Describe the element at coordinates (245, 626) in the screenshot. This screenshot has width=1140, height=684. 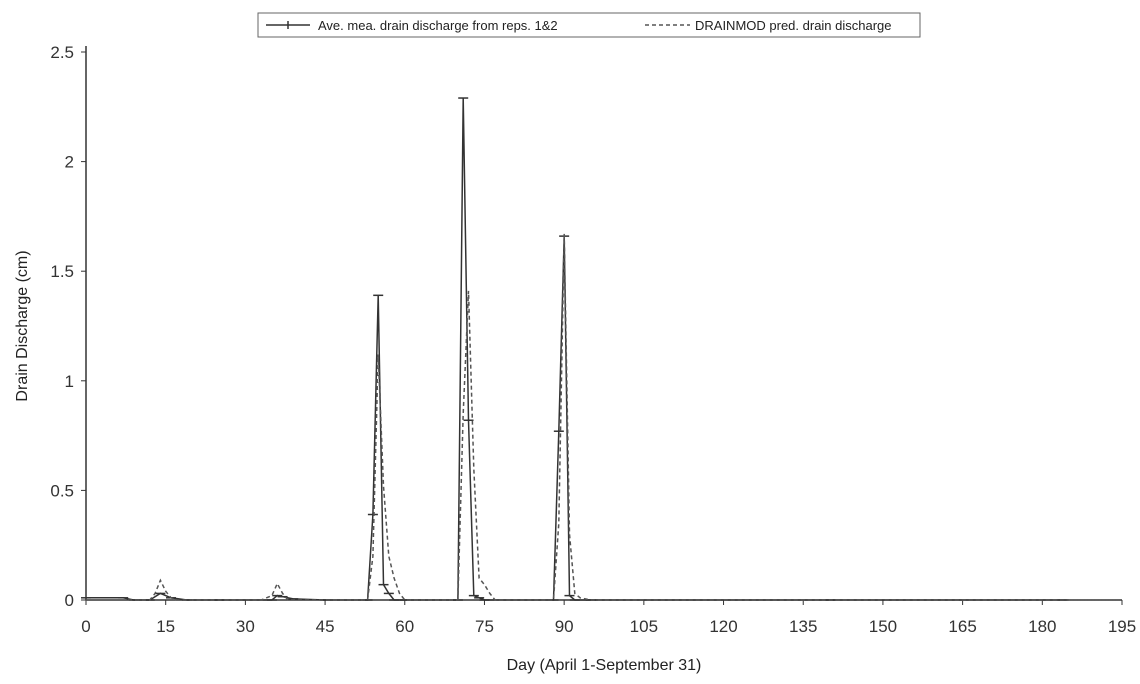
I see `x-tick-label: 30` at that location.